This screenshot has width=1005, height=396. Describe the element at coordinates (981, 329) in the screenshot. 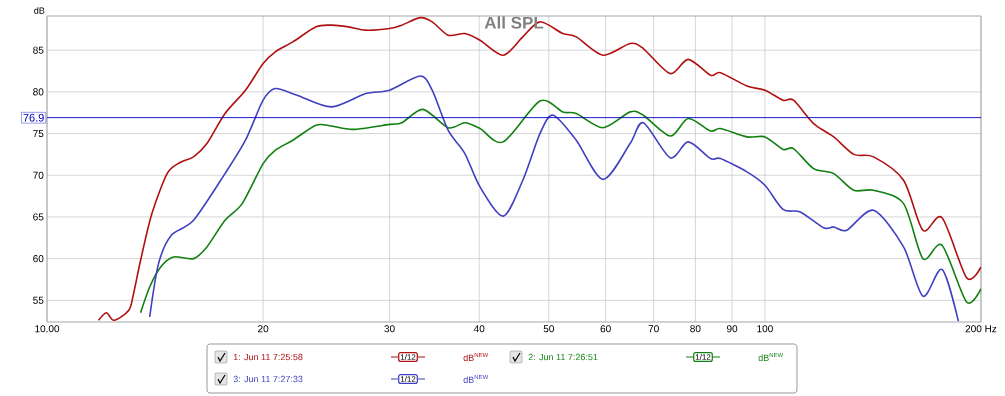

I see `x-tick-label: 200 Hz` at that location.